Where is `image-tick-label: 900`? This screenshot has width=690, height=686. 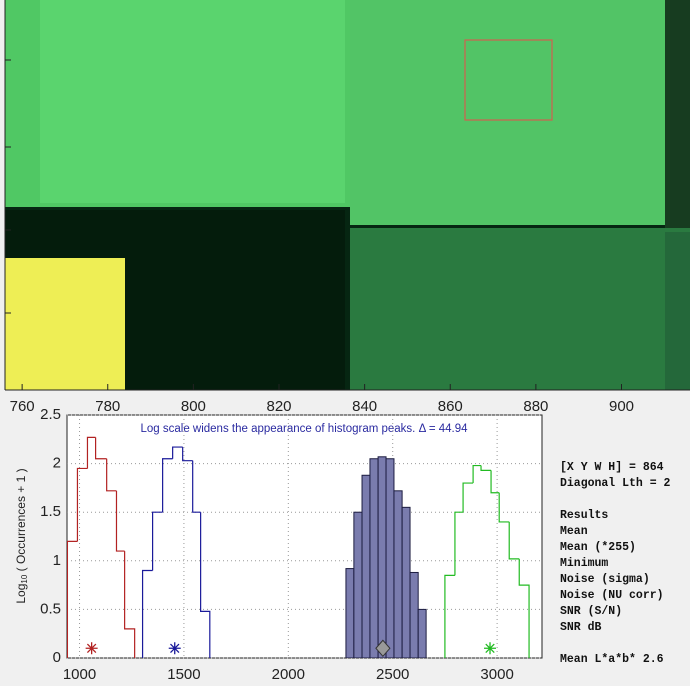 image-tick-label: 900 is located at coordinates (621, 406).